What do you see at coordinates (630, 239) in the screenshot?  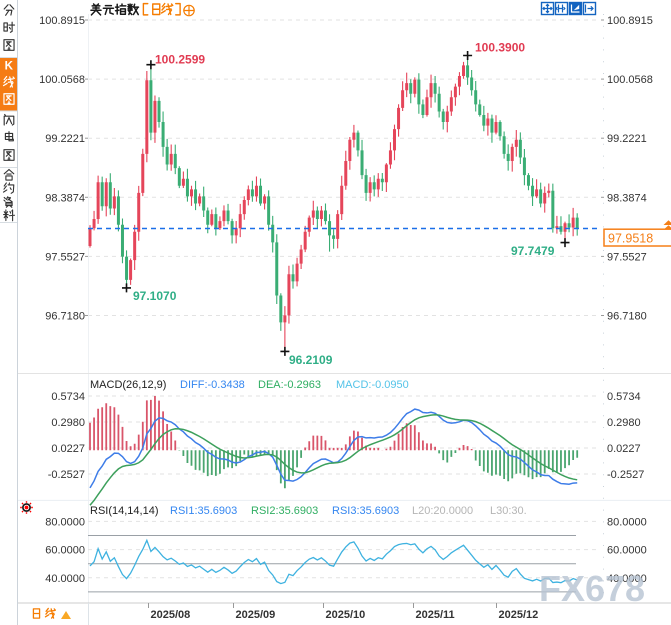 I see `svg-text: 97.9518` at bounding box center [630, 239].